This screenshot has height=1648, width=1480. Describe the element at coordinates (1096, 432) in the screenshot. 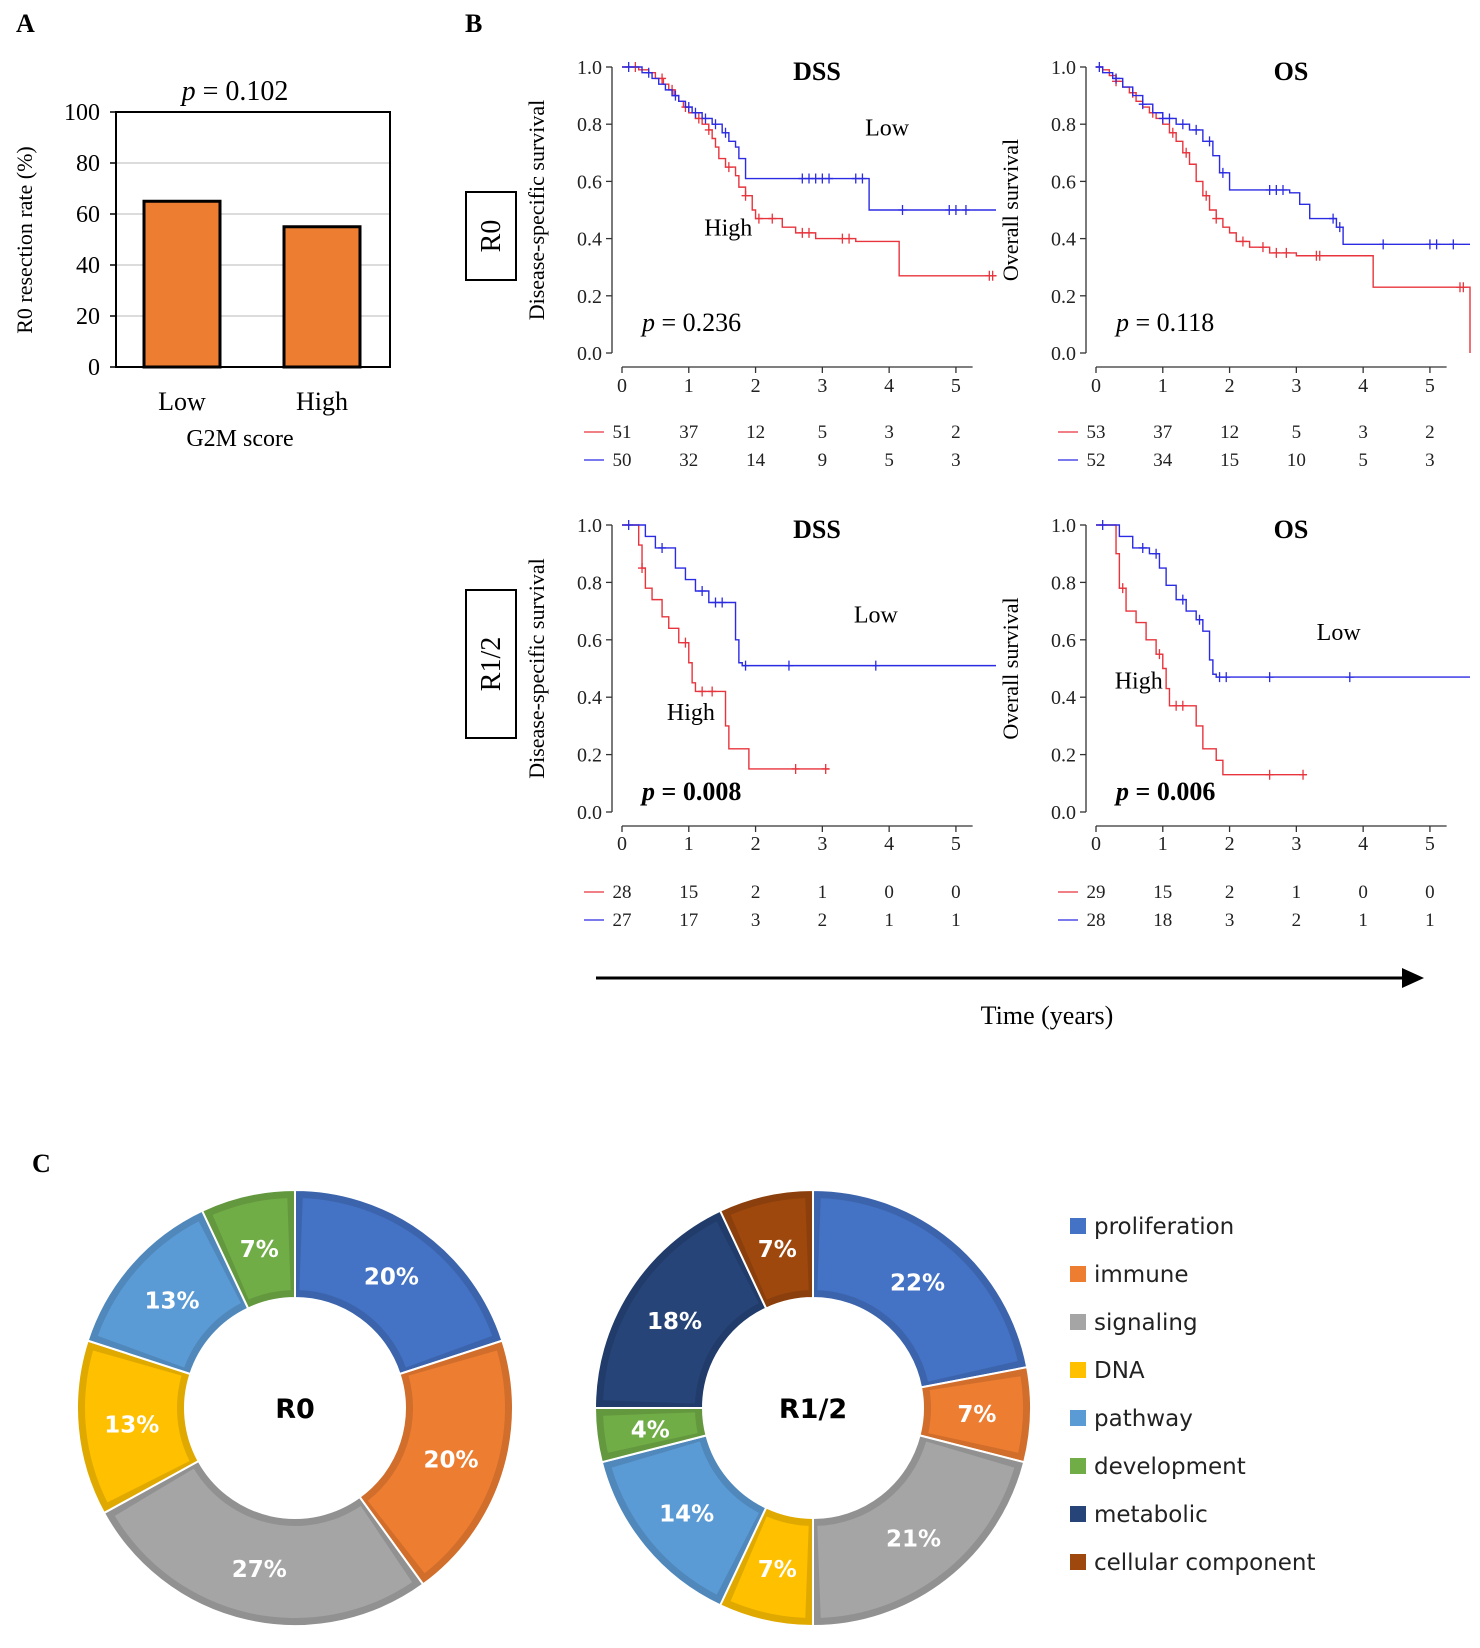

I see `km-risk-count: 53` at that location.